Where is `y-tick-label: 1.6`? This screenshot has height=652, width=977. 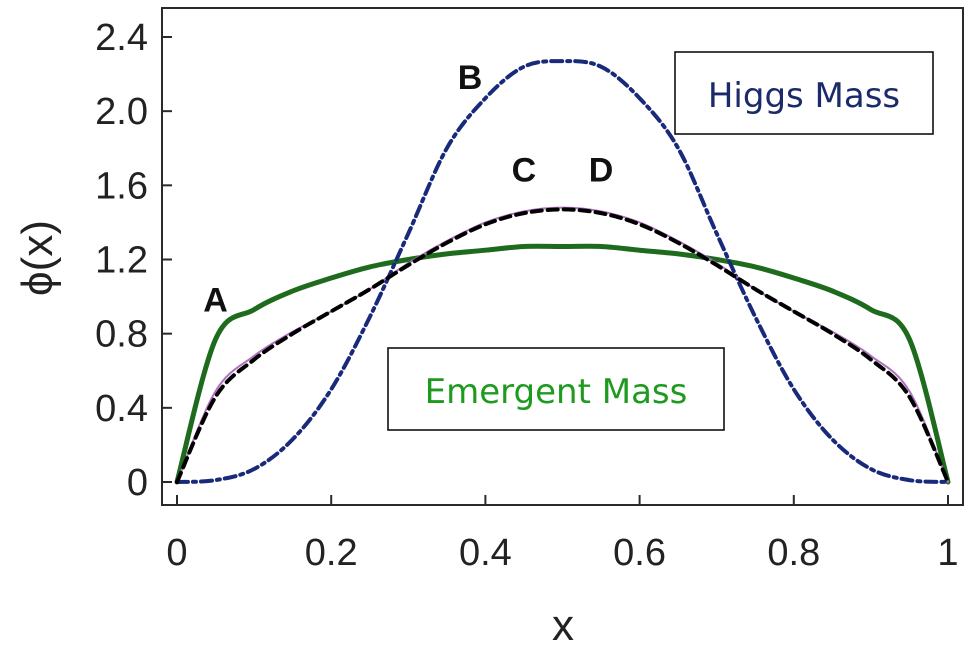 y-tick-label: 1.6 is located at coordinates (121, 186).